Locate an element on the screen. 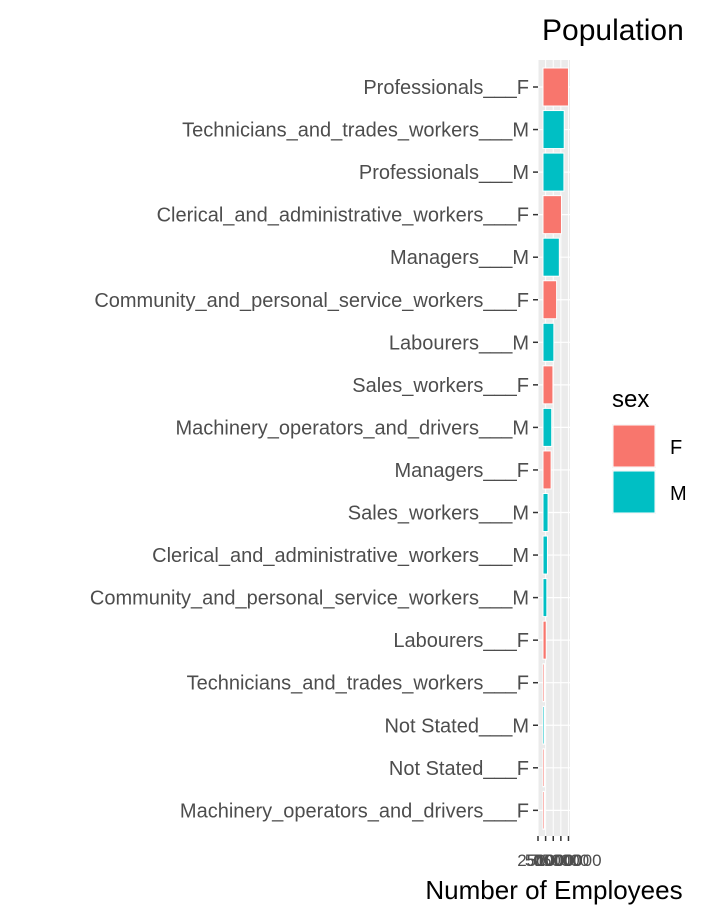 Image resolution: width=720 pixels, height=921 pixels. x-axis-title: Number of Employees is located at coordinates (553, 890).